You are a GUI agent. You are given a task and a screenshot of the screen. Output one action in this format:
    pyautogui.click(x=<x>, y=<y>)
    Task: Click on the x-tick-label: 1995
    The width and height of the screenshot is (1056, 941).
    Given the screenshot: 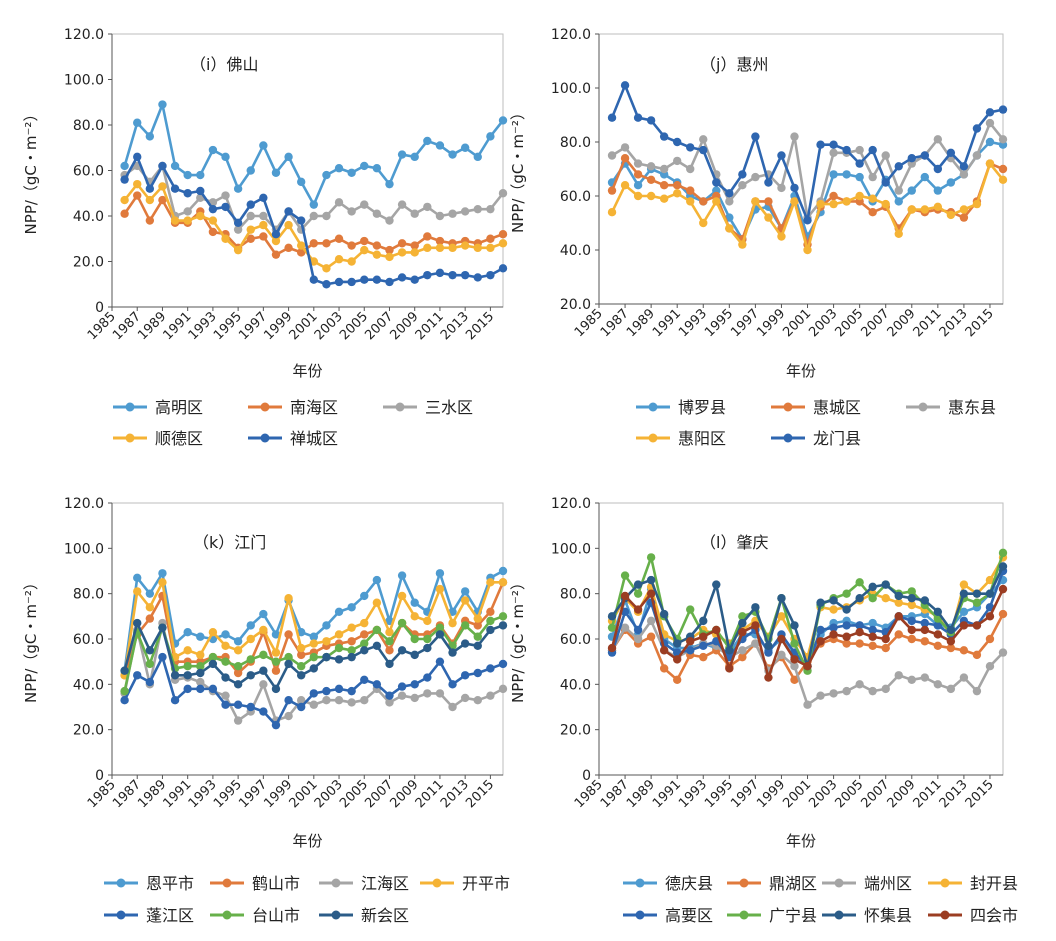 What is the action you would take?
    pyautogui.click(x=228, y=794)
    